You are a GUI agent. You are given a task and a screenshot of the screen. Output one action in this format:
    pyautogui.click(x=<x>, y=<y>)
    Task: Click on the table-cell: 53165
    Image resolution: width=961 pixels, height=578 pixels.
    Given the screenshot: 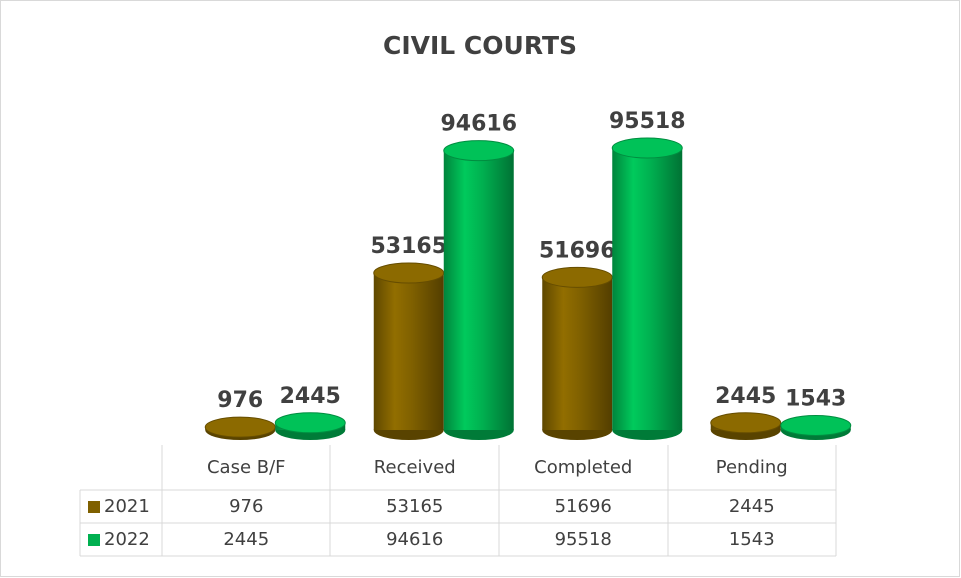 What is the action you would take?
    pyautogui.click(x=414, y=506)
    